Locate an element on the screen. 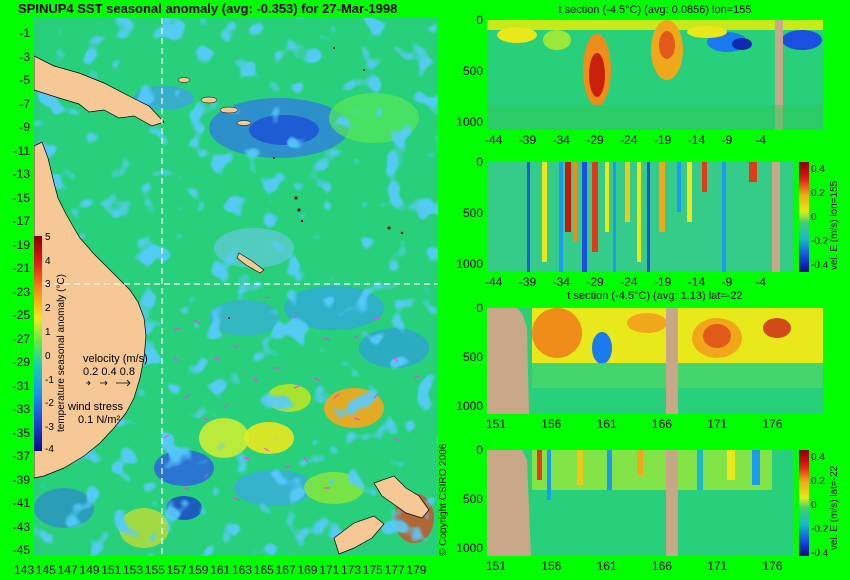  panel-1-y-tick: 0 is located at coordinates (479, 20).